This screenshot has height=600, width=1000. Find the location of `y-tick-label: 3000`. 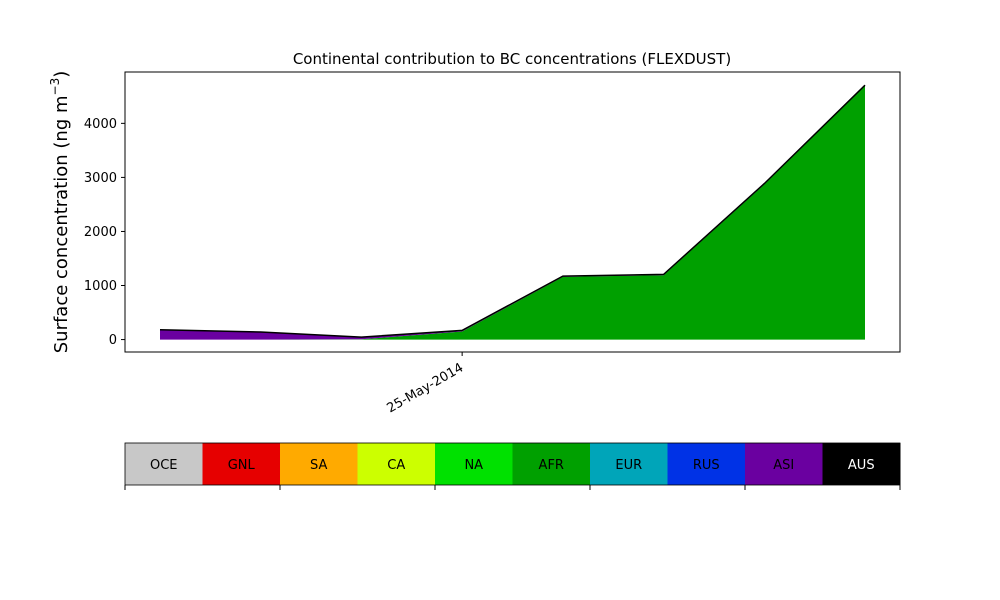

y-tick-label: 3000 is located at coordinates (100, 178).